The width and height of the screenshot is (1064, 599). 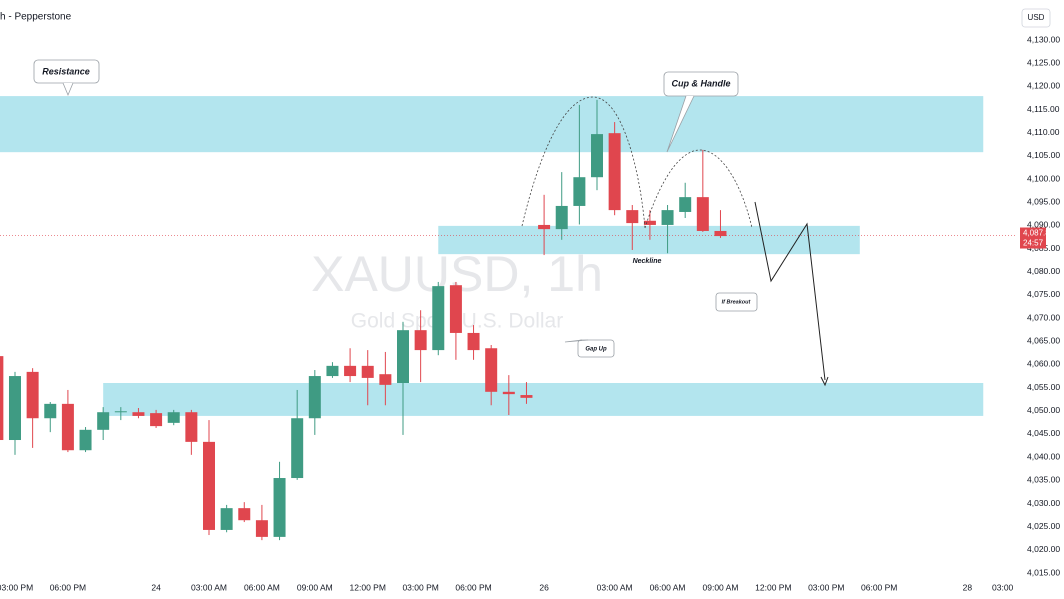 I want to click on y-tick-label: 4,125.00, so click(x=1043, y=62).